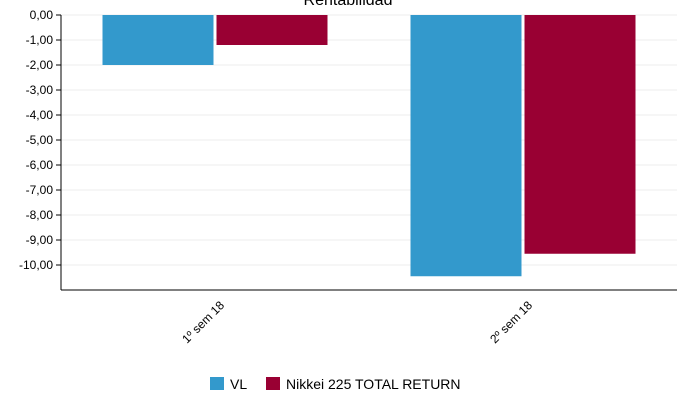  I want to click on x-tick-label: 2º sem 18, so click(511, 322).